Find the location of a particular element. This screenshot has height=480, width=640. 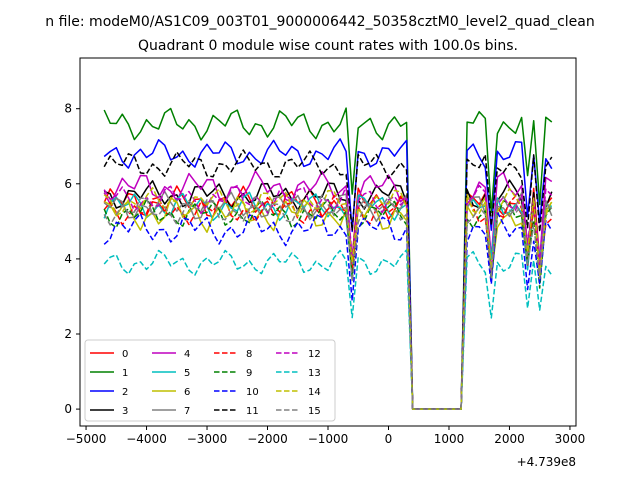

legend-label-10: 10 is located at coordinates (252, 392).